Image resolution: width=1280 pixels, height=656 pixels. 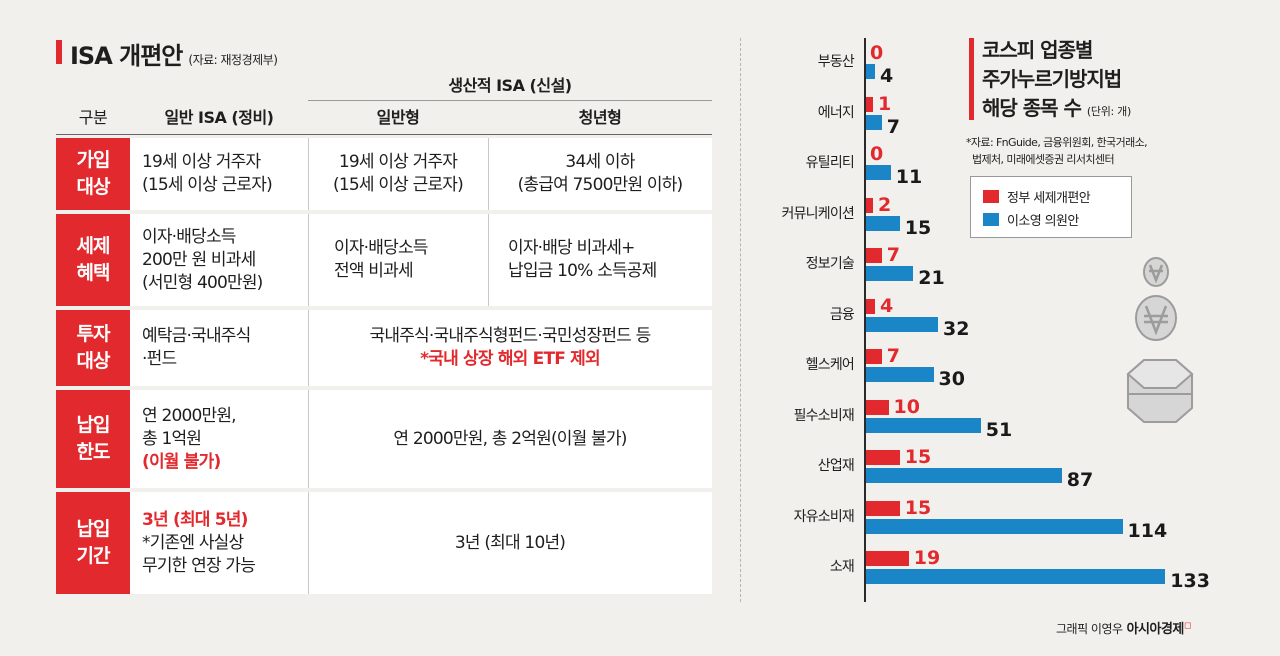 What do you see at coordinates (887, 305) in the screenshot?
I see `data-label-gov: 4` at bounding box center [887, 305].